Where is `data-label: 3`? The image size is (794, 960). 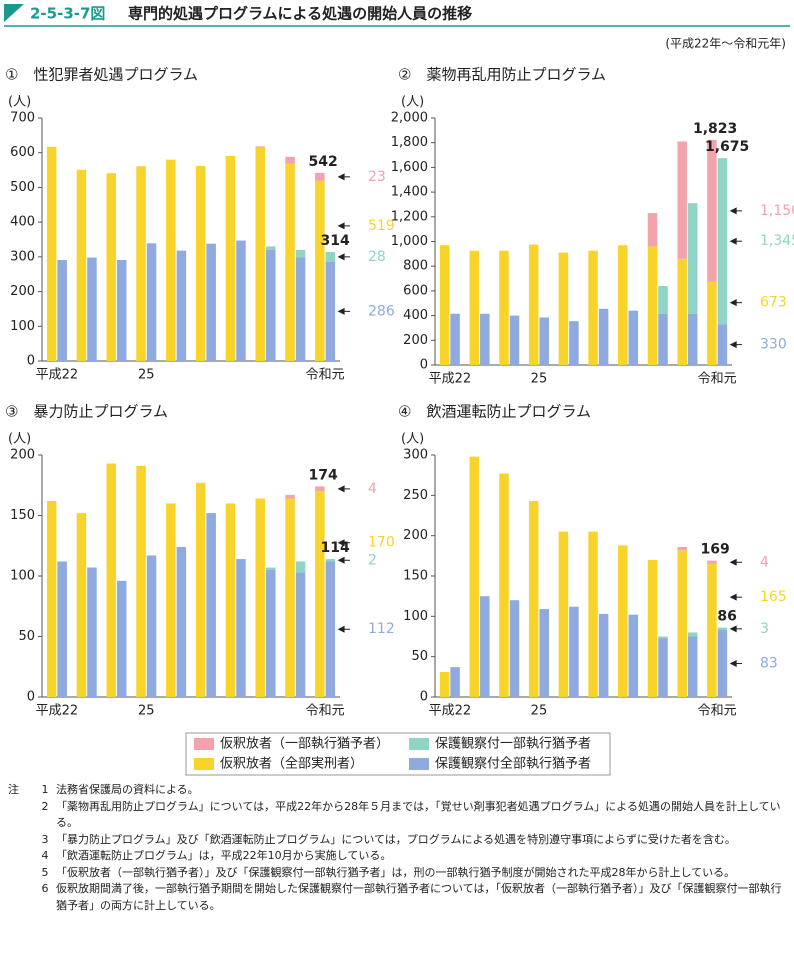
data-label: 3 is located at coordinates (764, 629).